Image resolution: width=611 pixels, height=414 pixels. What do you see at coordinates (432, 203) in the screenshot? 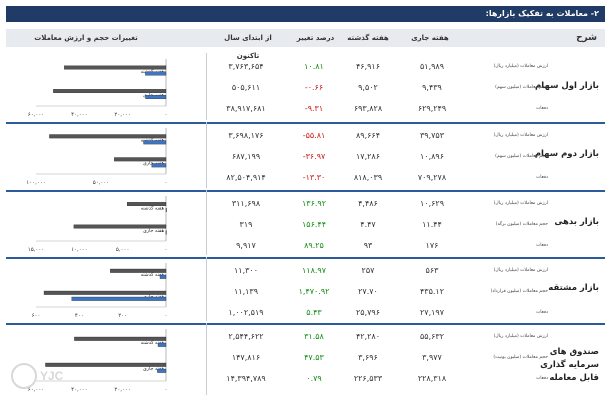
I see `current-week-value: ۱۰,۶۲۹` at bounding box center [432, 203].